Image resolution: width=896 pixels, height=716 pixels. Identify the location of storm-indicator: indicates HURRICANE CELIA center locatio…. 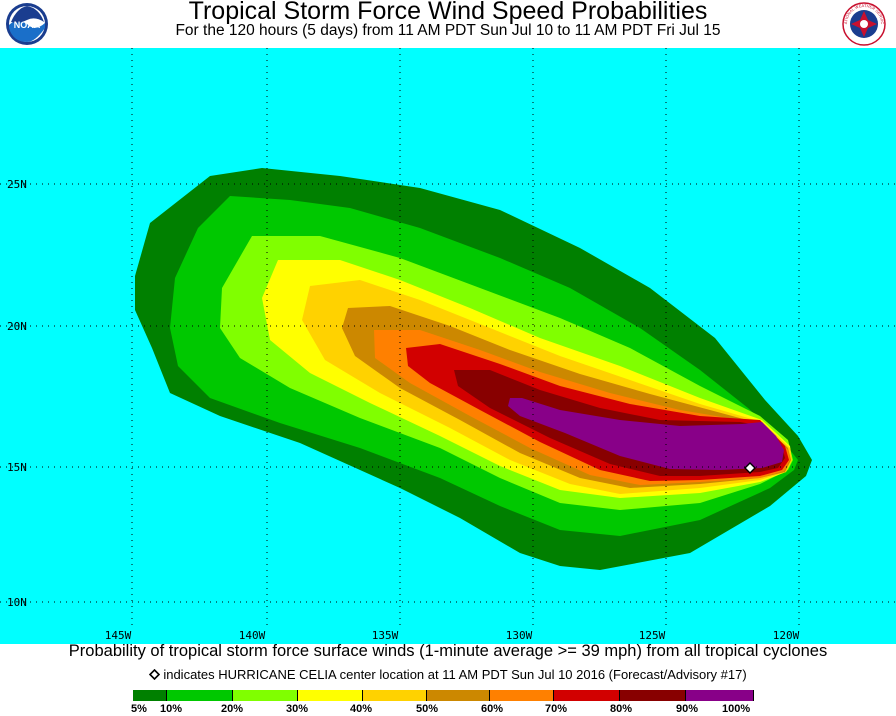
(448, 674).